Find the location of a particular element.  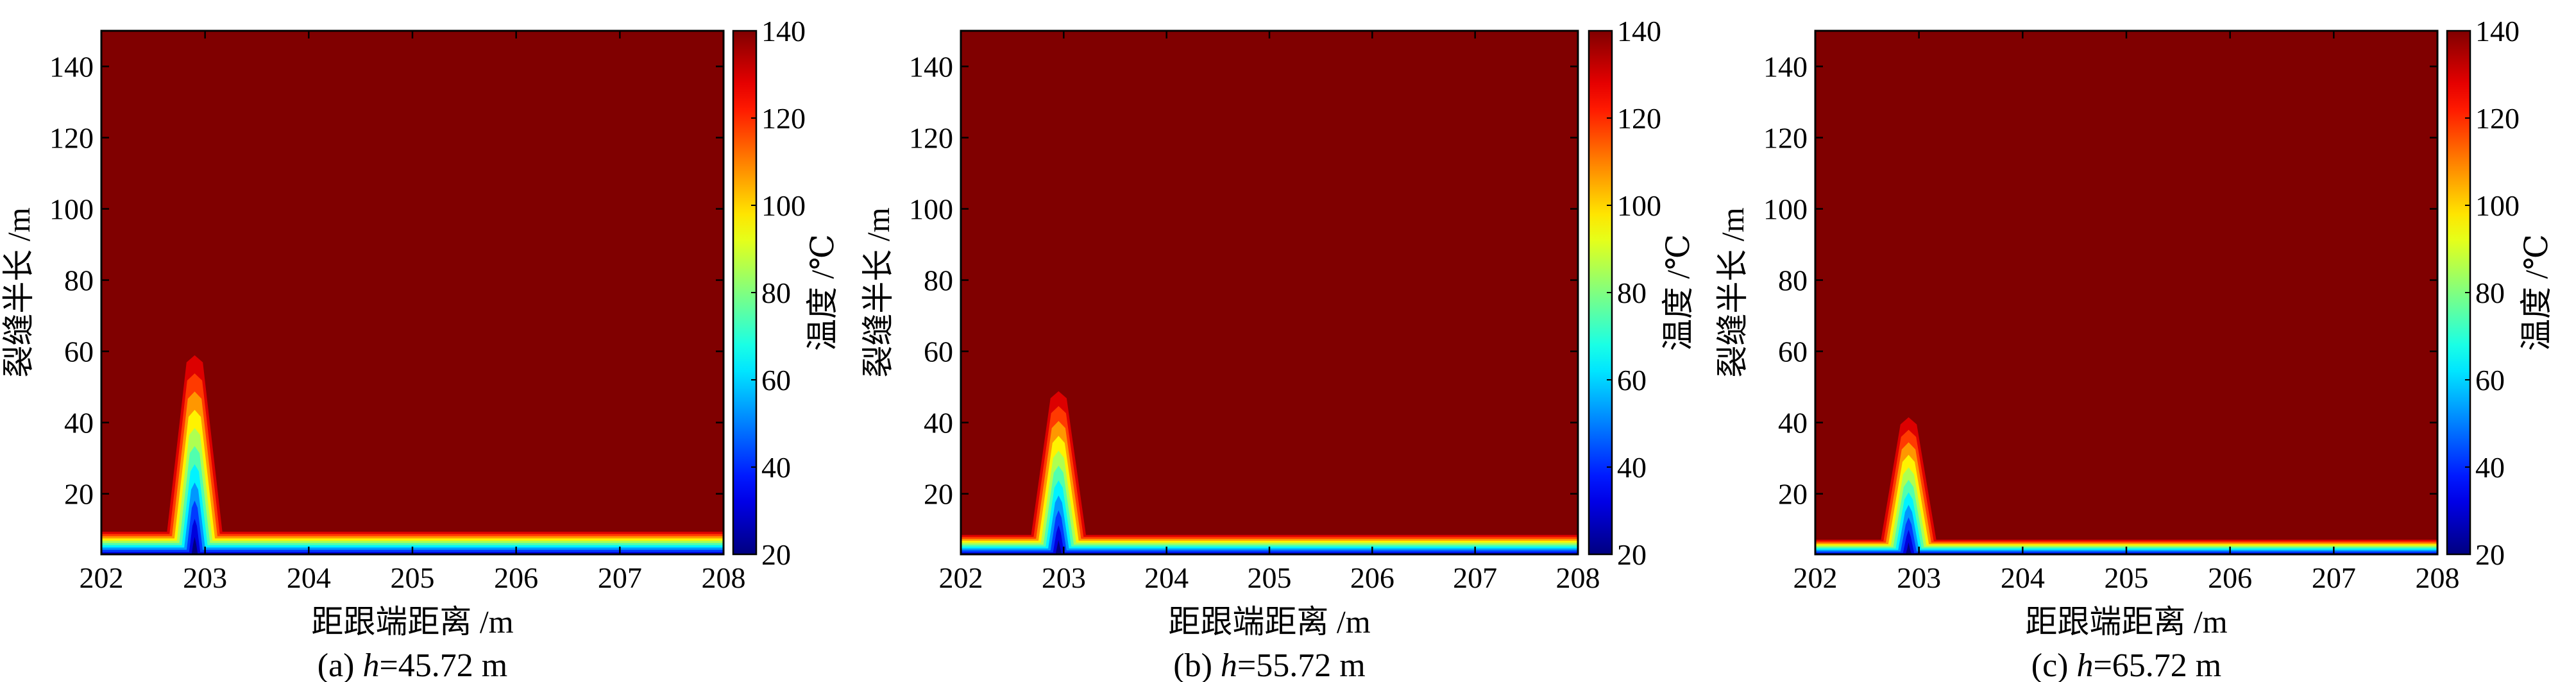

caption-prefix: (a) is located at coordinates (340, 664).